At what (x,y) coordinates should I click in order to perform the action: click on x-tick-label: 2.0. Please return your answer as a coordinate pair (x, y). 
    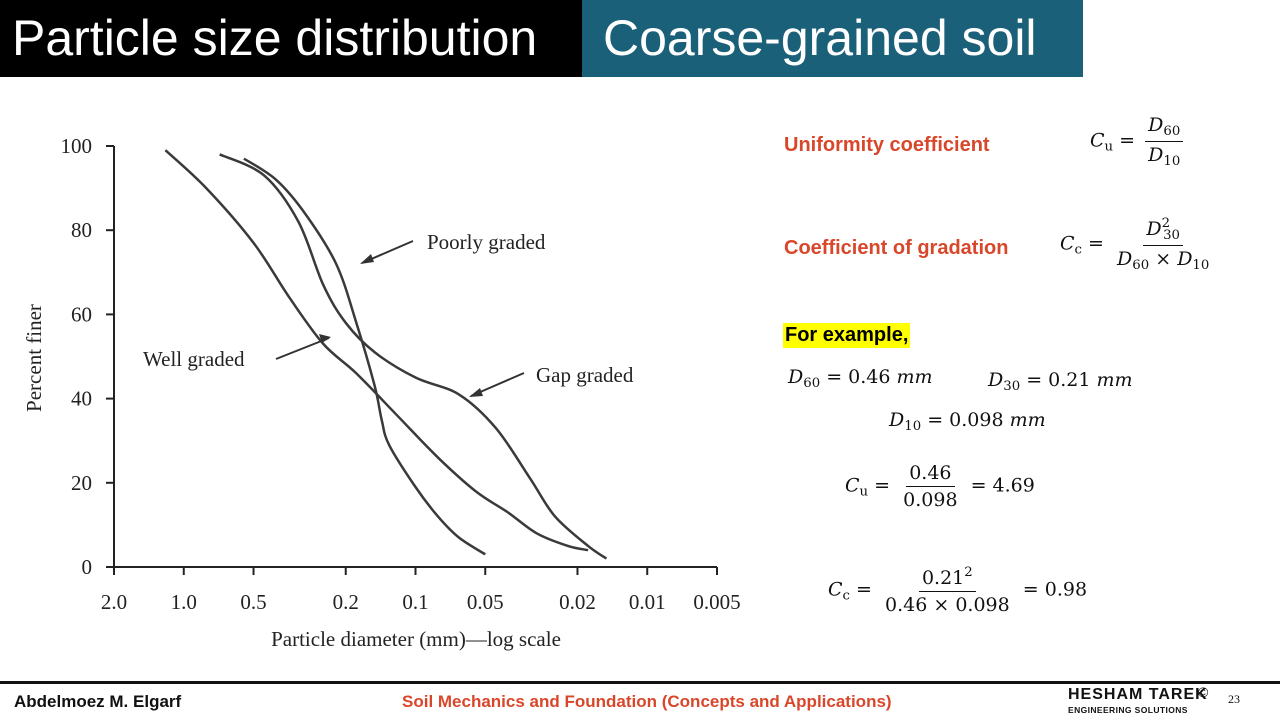
    Looking at the image, I should click on (114, 602).